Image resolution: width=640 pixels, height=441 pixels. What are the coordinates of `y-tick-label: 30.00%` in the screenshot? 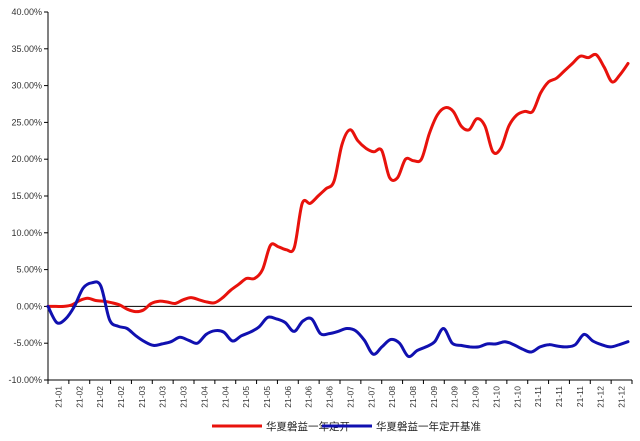 It's located at (26, 86).